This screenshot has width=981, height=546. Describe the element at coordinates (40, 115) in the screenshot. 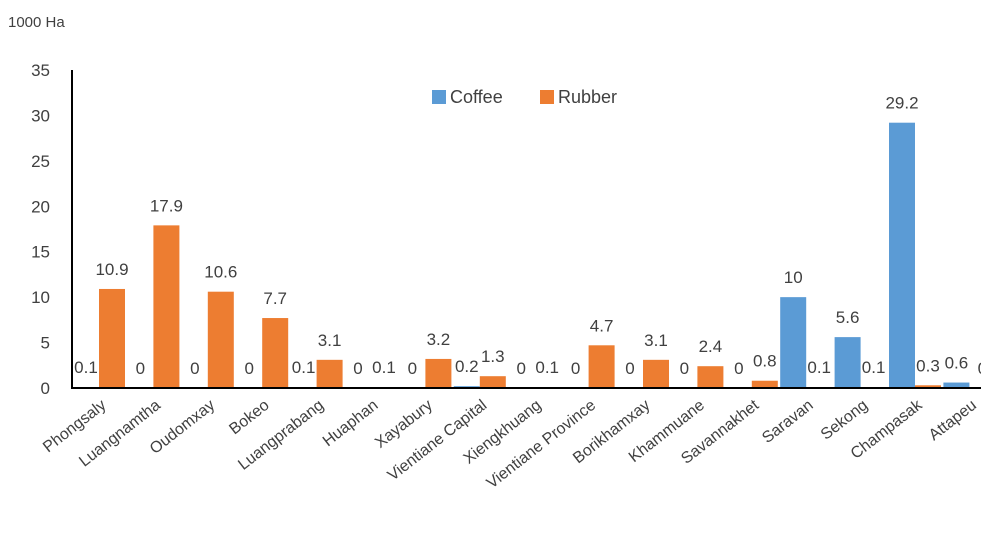

I see `y-tick-label: 30` at that location.